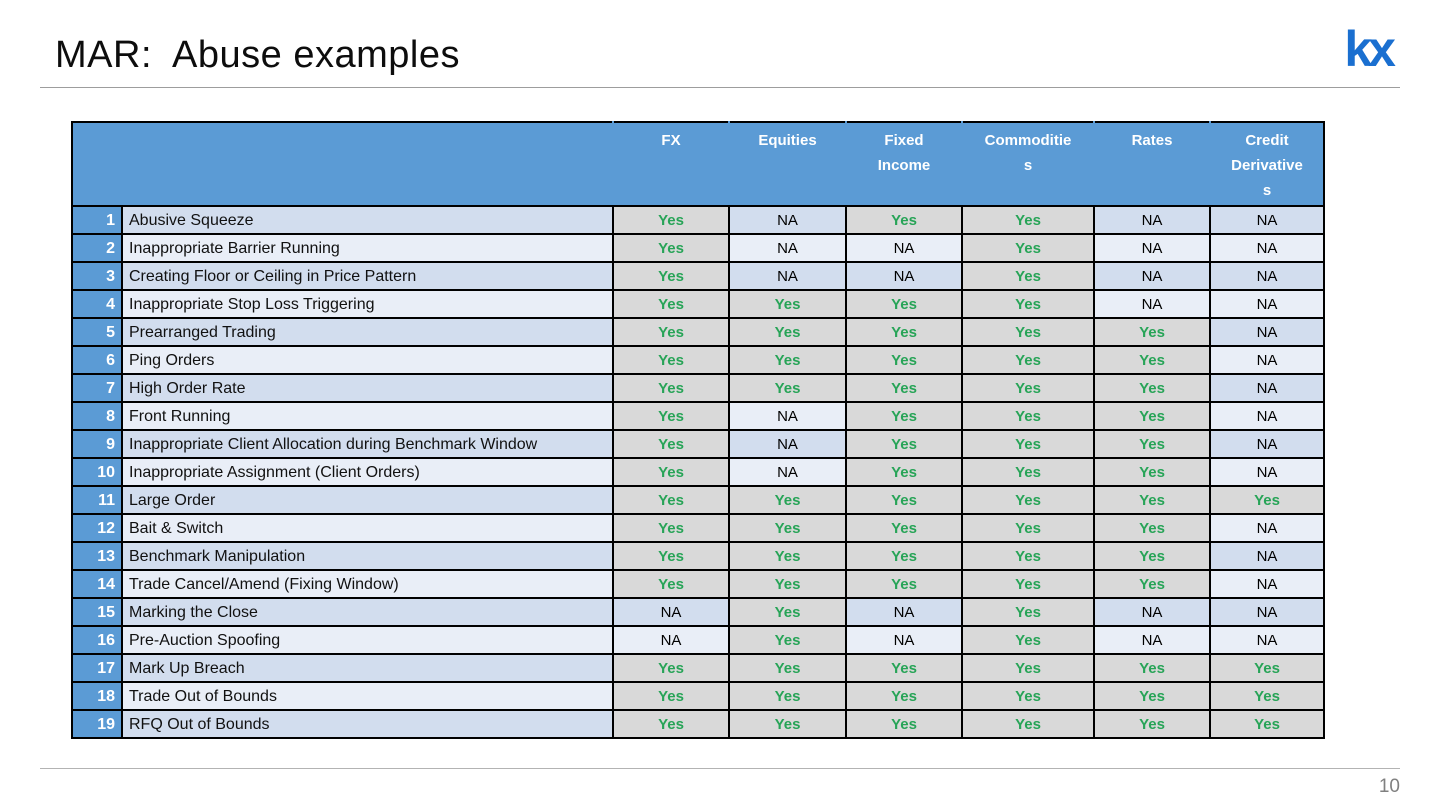 Image resolution: width=1440 pixels, height=810 pixels. What do you see at coordinates (97, 304) in the screenshot?
I see `row-number-cell: 4` at bounding box center [97, 304].